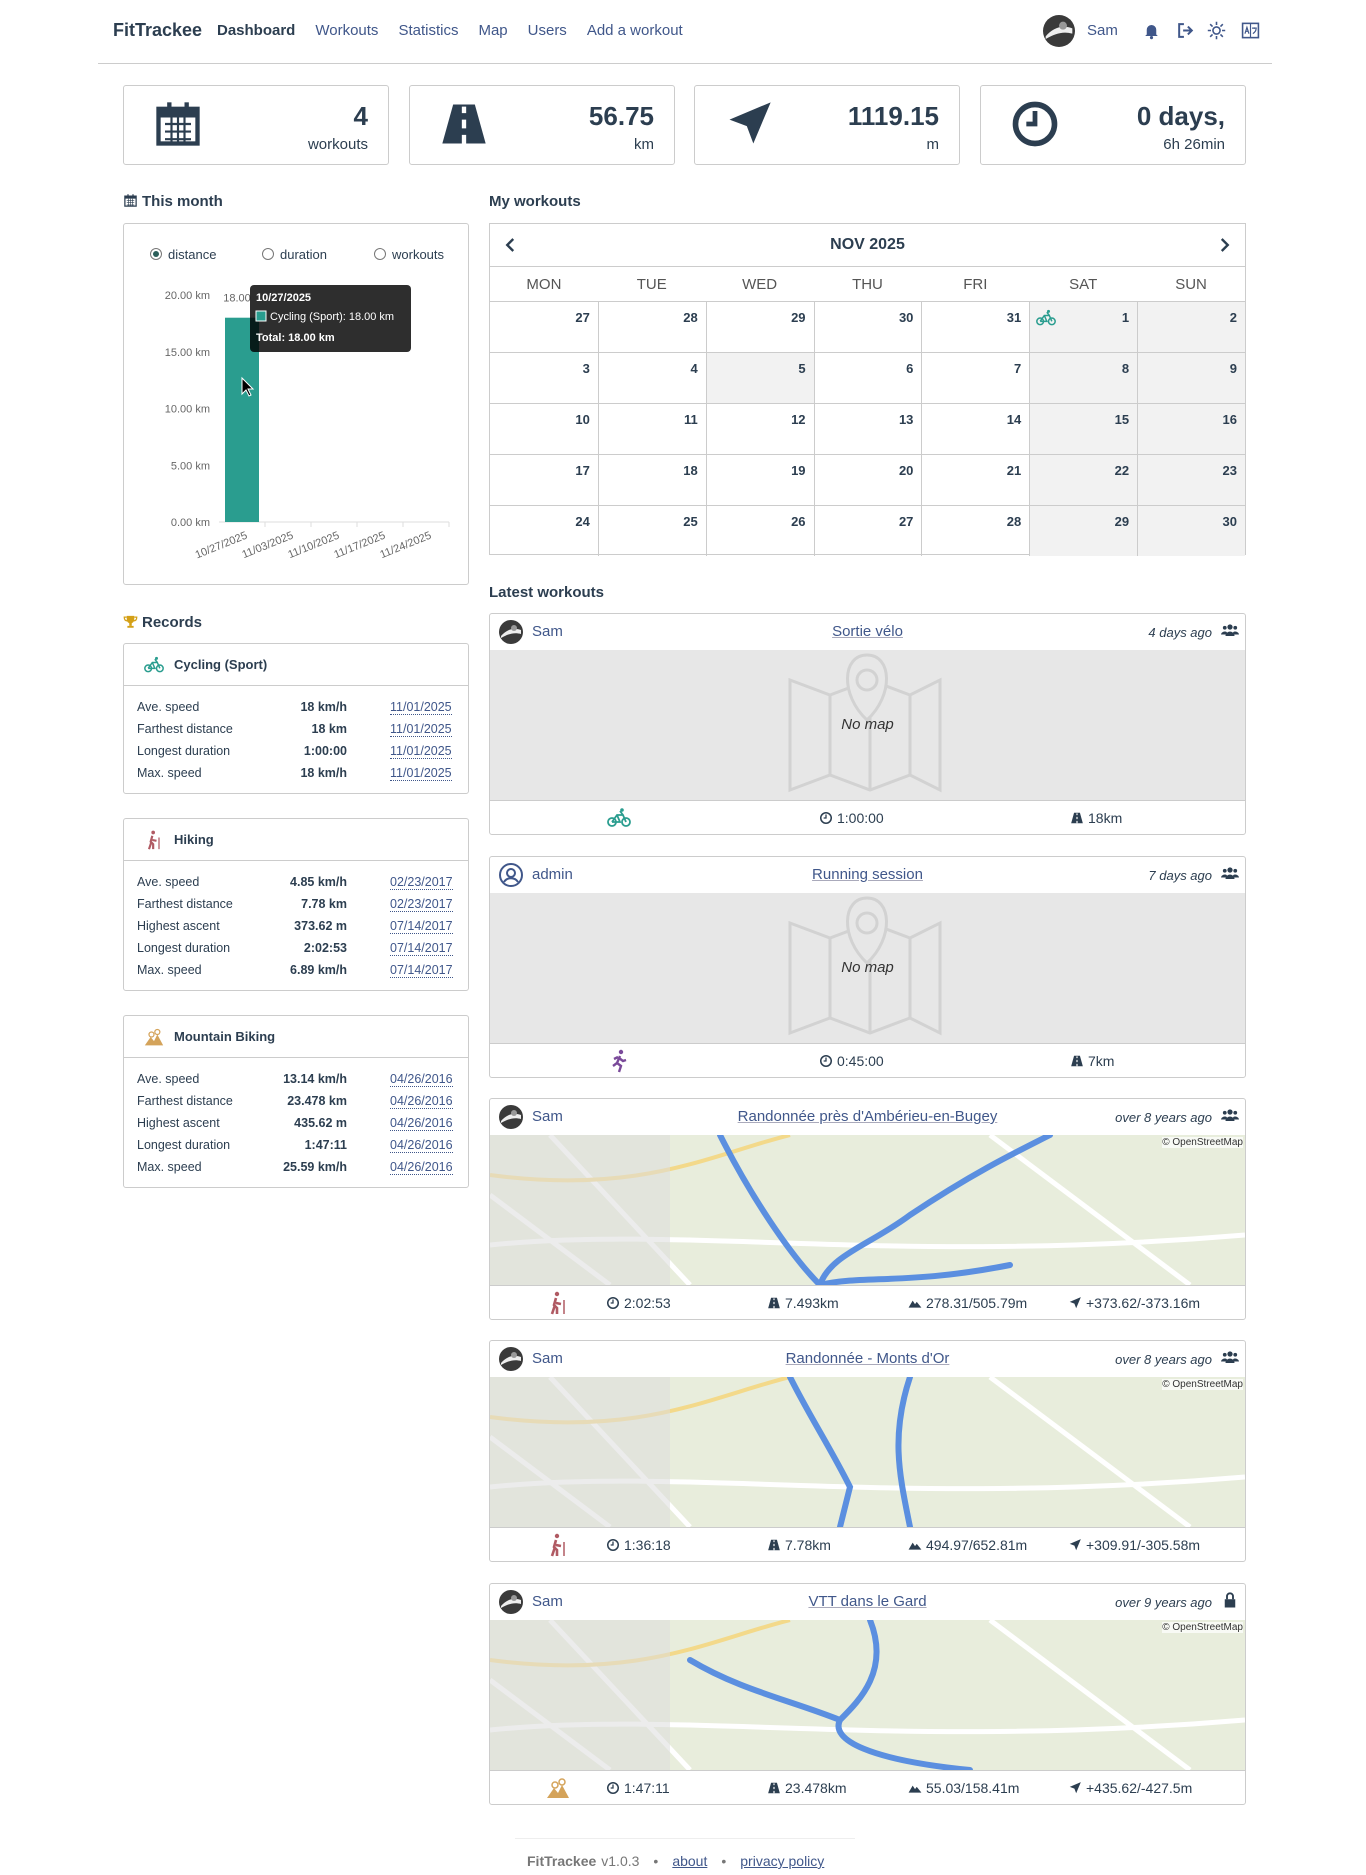 The image size is (1366, 1875). Describe the element at coordinates (320, 926) in the screenshot. I see `record-value: 373.62 m` at that location.